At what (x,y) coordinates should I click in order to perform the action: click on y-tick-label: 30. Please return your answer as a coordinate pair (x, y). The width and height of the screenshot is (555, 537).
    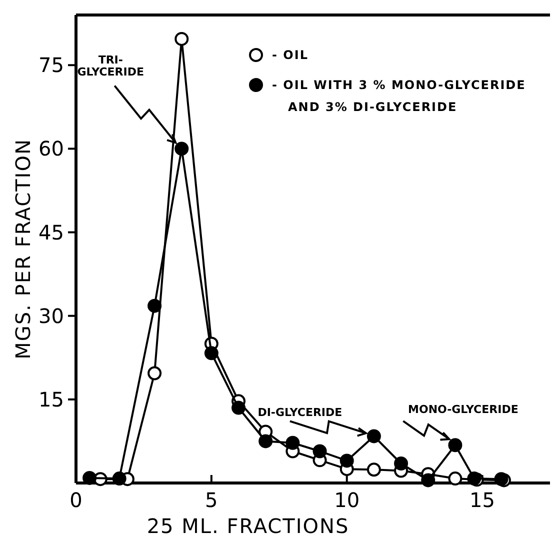
    Looking at the image, I should click on (51, 316).